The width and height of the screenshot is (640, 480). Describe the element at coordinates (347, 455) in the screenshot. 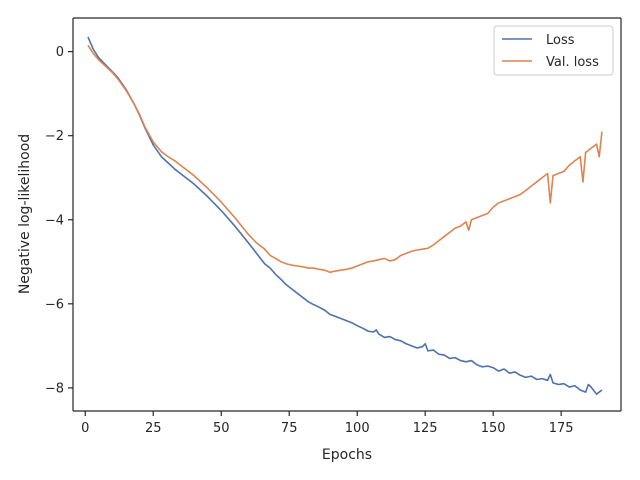

I see `x-axis-label: Epochs` at that location.